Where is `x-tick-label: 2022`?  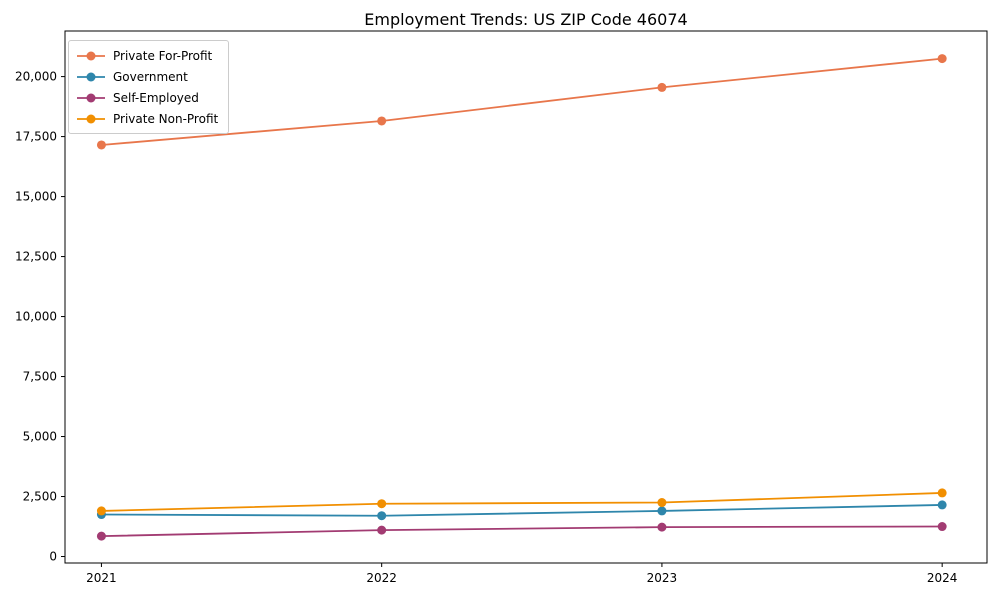
x-tick-label: 2022 is located at coordinates (381, 578).